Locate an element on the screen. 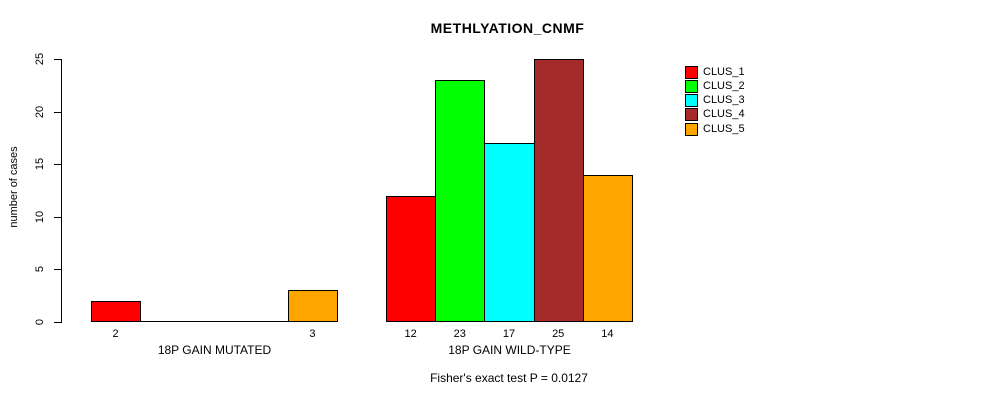 The height and width of the screenshot is (400, 990). bar-value-label: 14 is located at coordinates (607, 334).